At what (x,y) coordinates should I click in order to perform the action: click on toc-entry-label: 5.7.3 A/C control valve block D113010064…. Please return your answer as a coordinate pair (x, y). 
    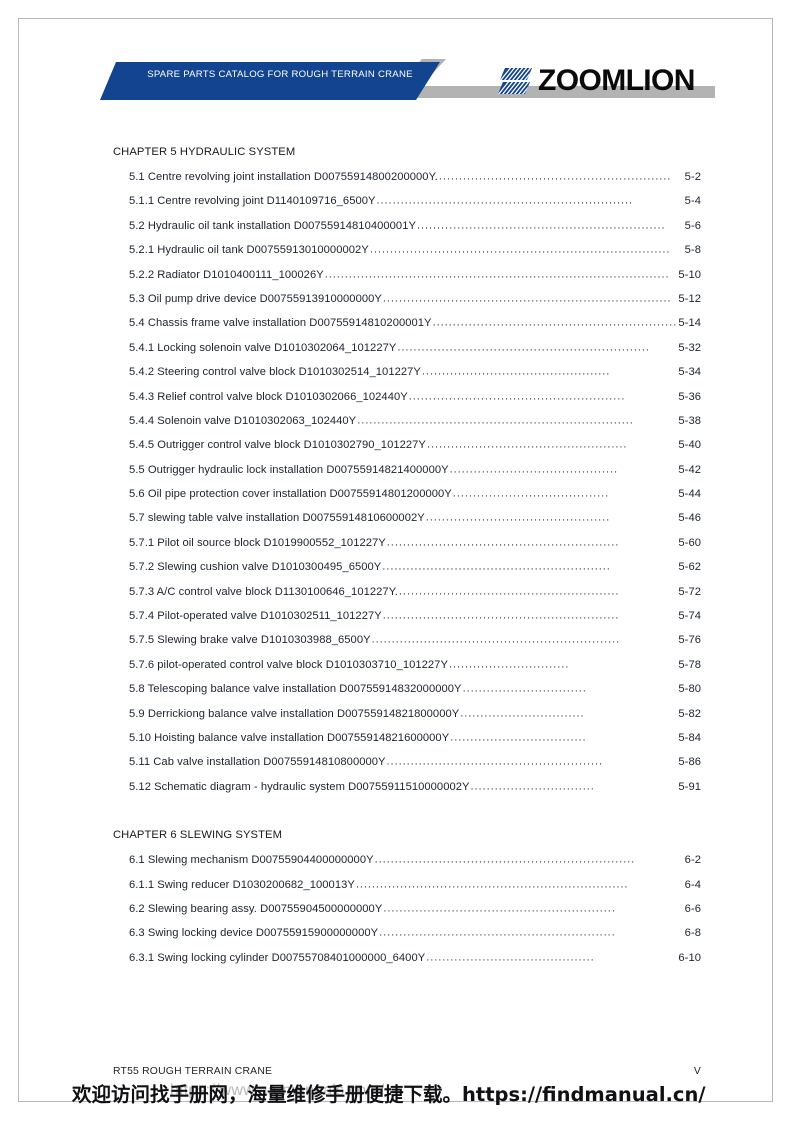
    Looking at the image, I should click on (263, 591).